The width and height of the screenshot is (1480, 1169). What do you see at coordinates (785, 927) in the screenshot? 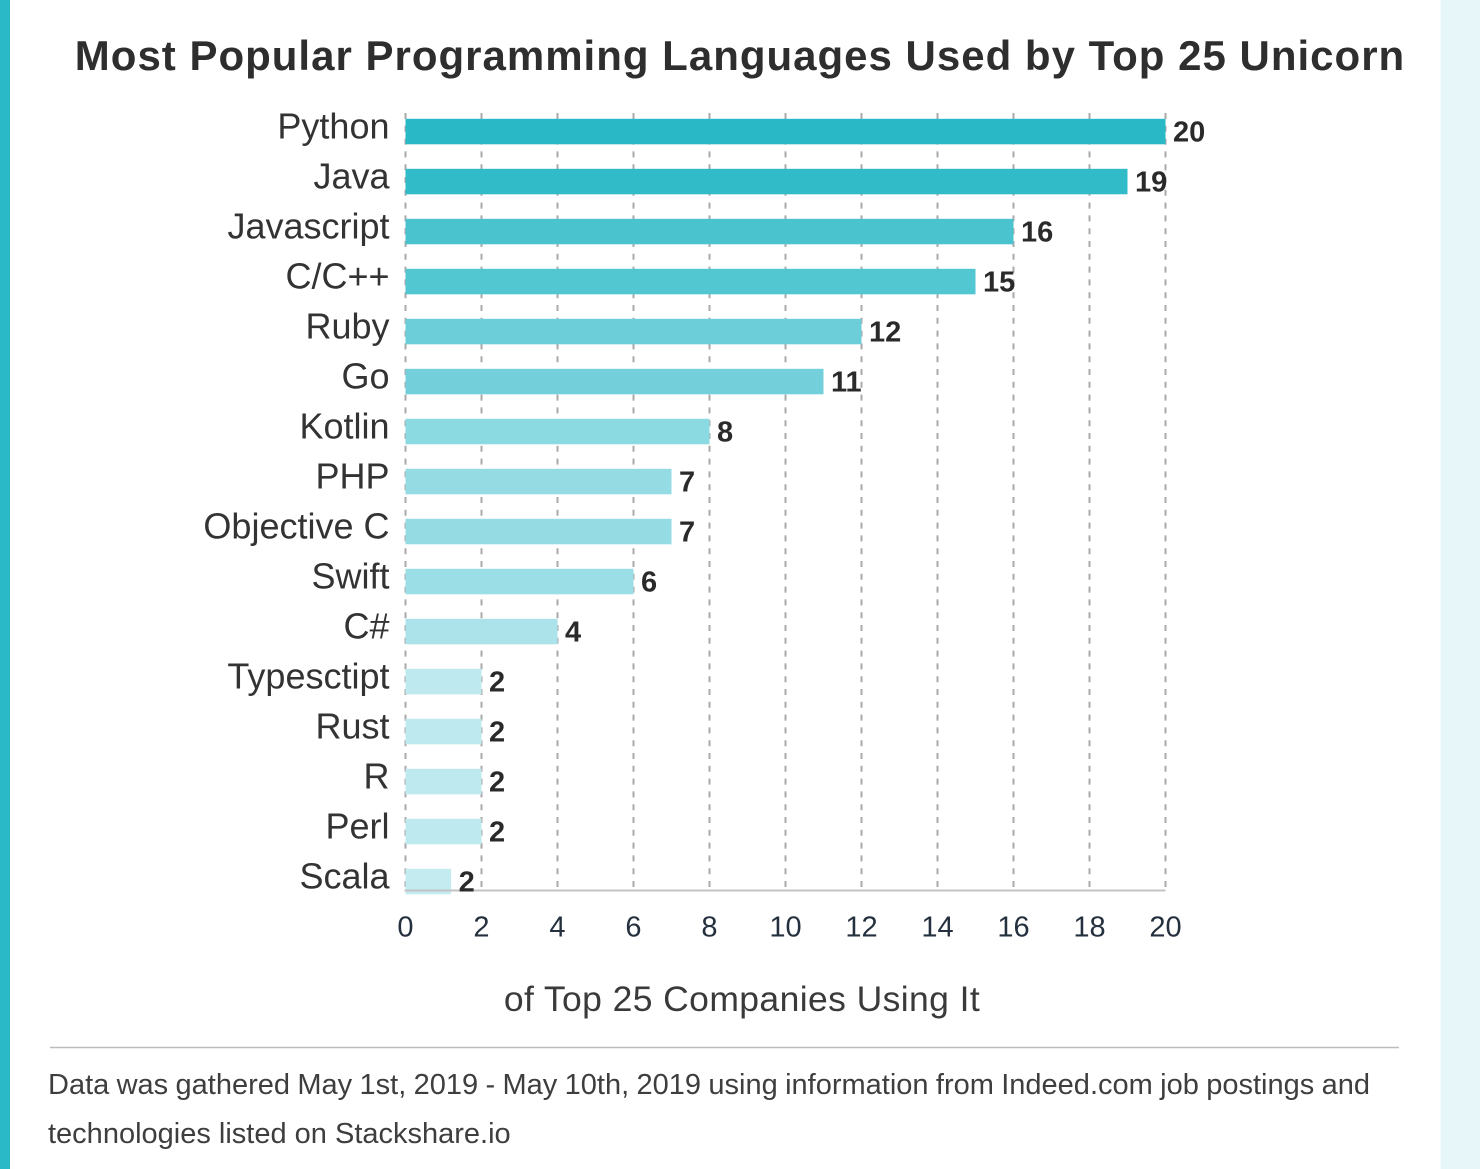
I see `svg-text: 10` at bounding box center [785, 927].